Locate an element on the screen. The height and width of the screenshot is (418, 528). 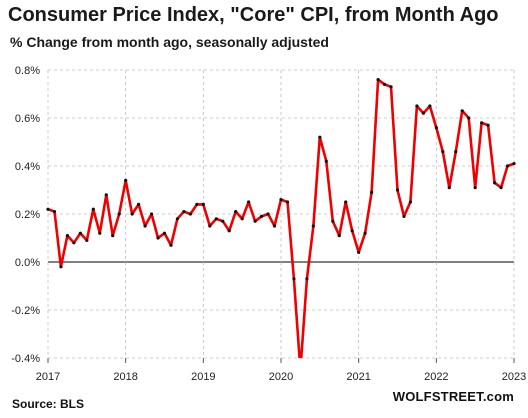
x-tick-label: 2021 is located at coordinates (358, 377).